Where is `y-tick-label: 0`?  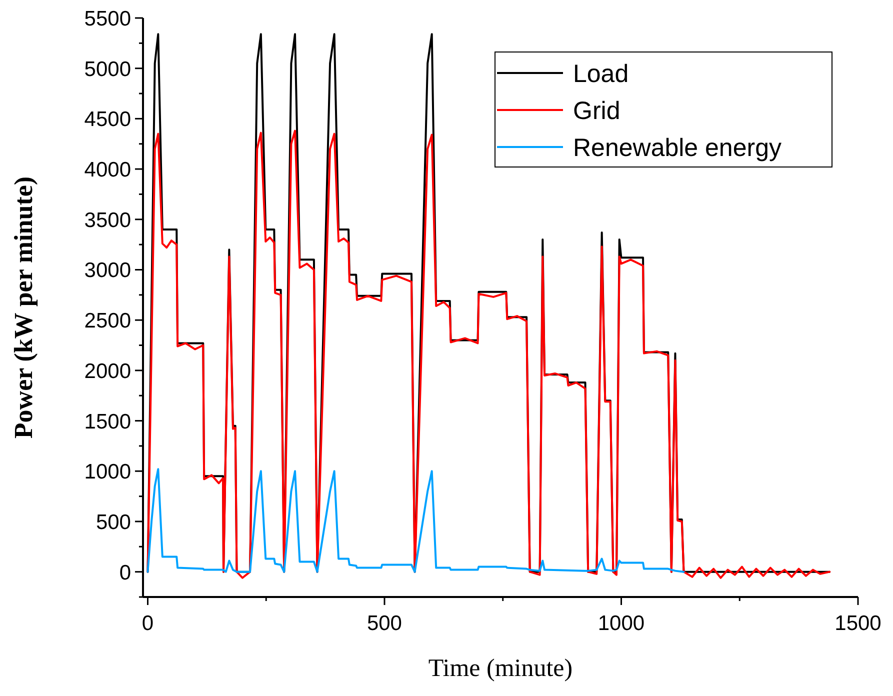
y-tick-label: 0 is located at coordinates (125, 572).